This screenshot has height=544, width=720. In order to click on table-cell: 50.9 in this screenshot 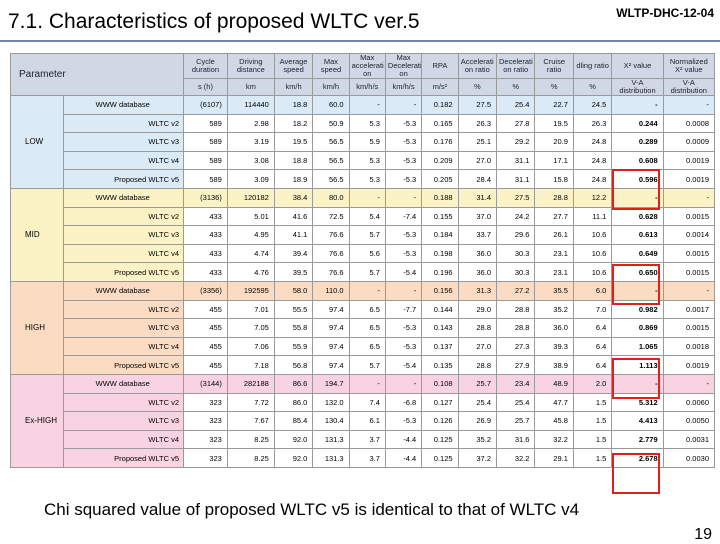, I will do `click(331, 123)`.